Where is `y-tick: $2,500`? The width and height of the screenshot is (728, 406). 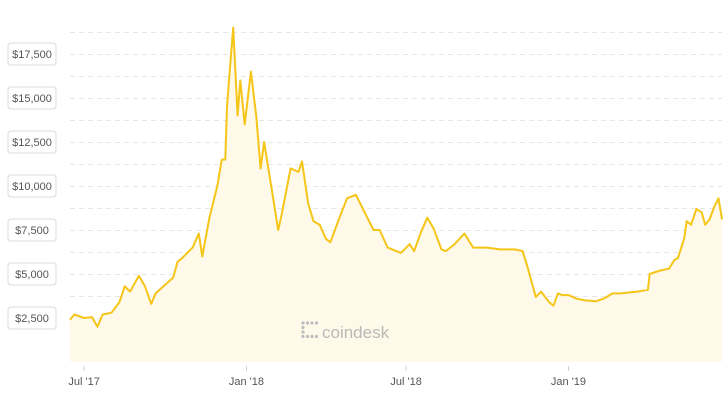 y-tick: $2,500 is located at coordinates (32, 318).